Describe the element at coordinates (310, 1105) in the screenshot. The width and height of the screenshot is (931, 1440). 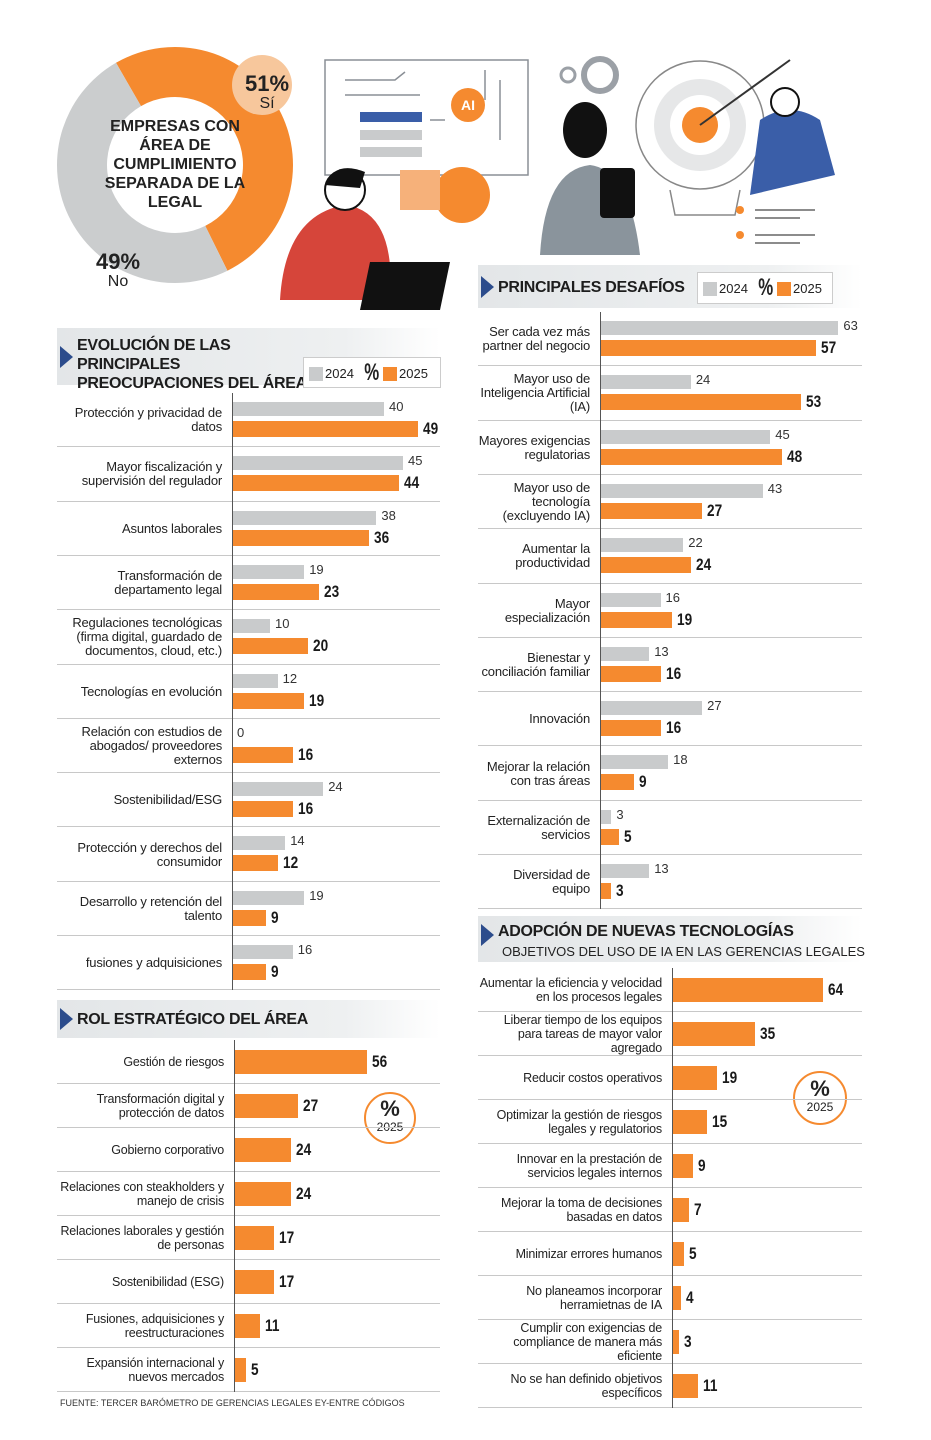
I see `value-label: 27` at that location.